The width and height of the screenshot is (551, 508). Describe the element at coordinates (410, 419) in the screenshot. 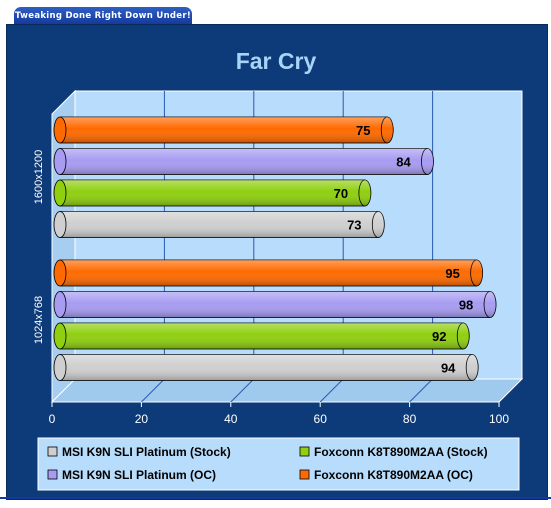

I see `x-tick-label: 80` at that location.